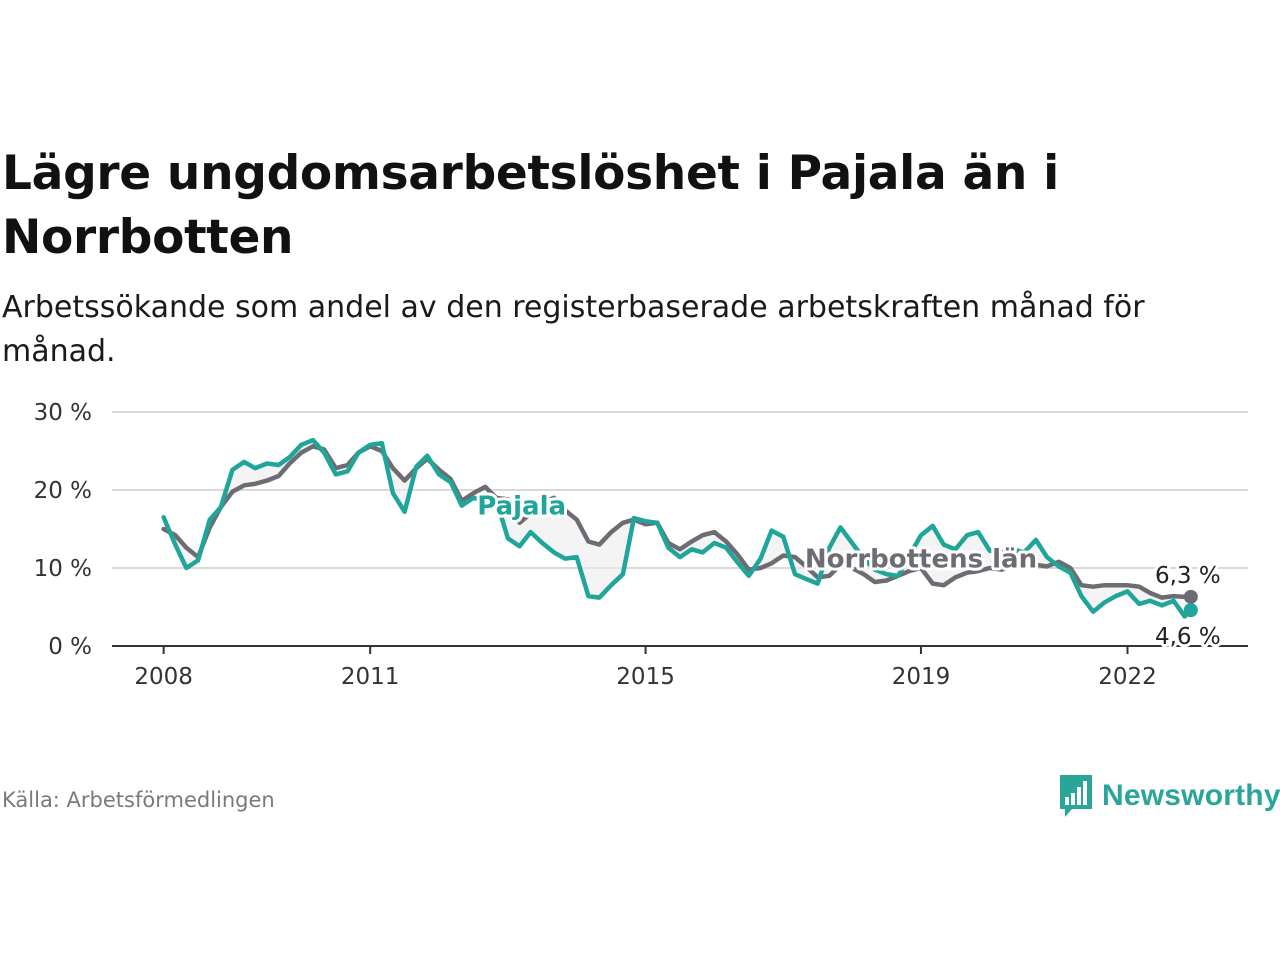  I want to click on chart-gridlines, so click(680, 490).